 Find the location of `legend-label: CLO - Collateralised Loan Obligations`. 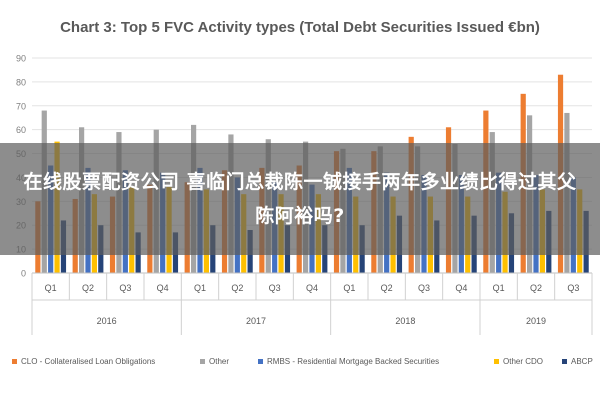

legend-label: CLO - Collateralised Loan Obligations is located at coordinates (88, 361).